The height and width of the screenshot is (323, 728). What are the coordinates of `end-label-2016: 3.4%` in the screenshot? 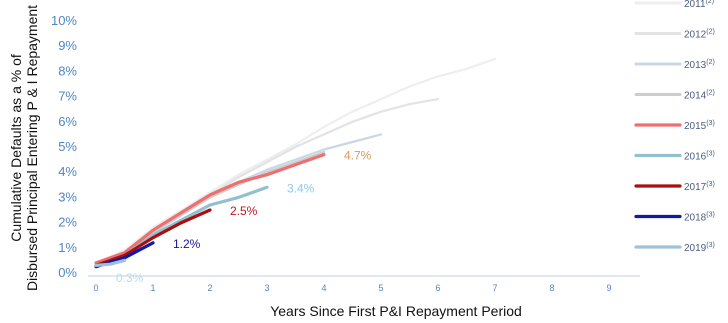 It's located at (301, 188).